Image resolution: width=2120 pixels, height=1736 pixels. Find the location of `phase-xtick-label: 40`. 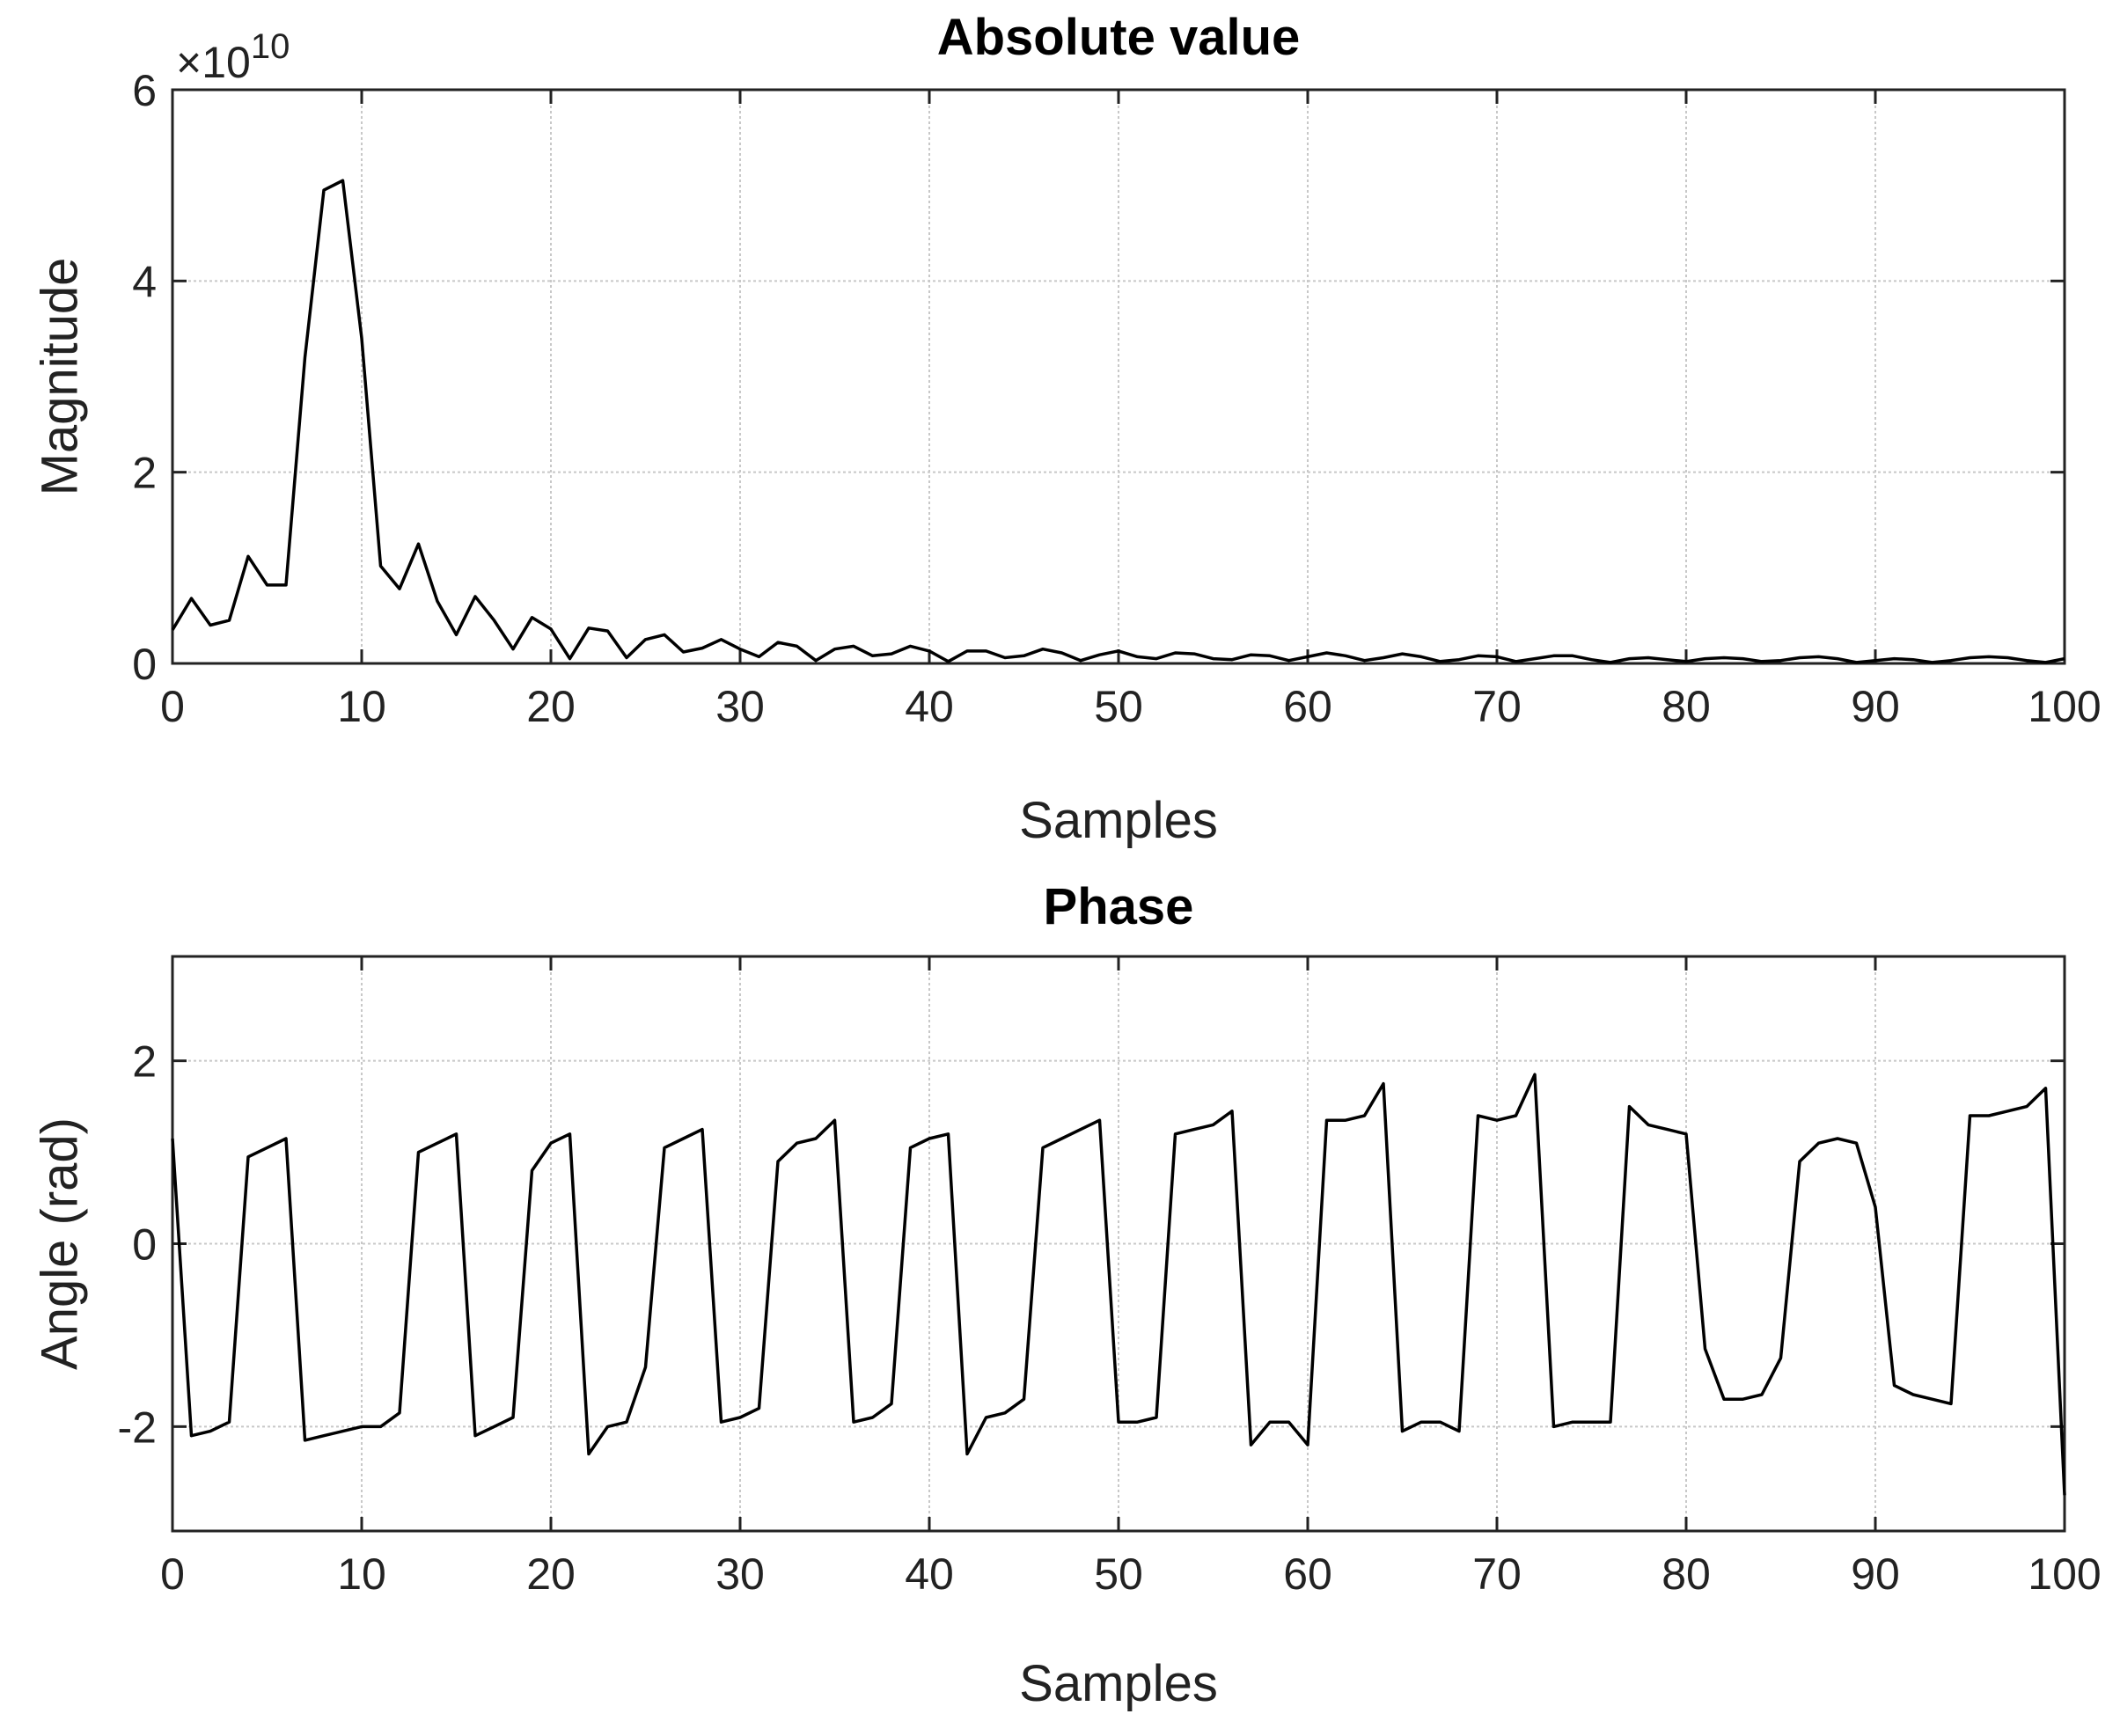

phase-xtick-label: 40 is located at coordinates (929, 1574).